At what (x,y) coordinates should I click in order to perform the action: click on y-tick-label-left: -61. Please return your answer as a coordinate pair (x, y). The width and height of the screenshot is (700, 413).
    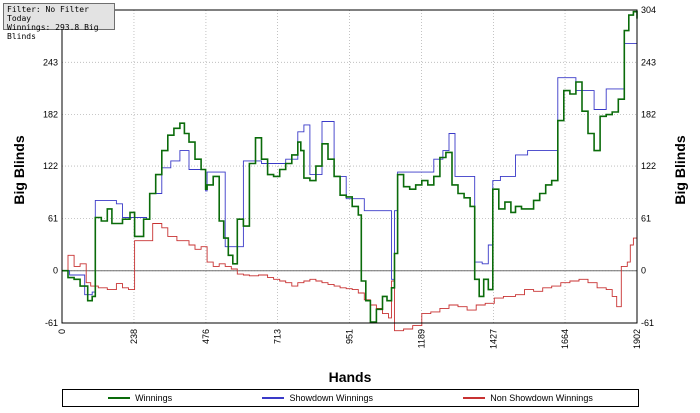
    Looking at the image, I should click on (51, 323).